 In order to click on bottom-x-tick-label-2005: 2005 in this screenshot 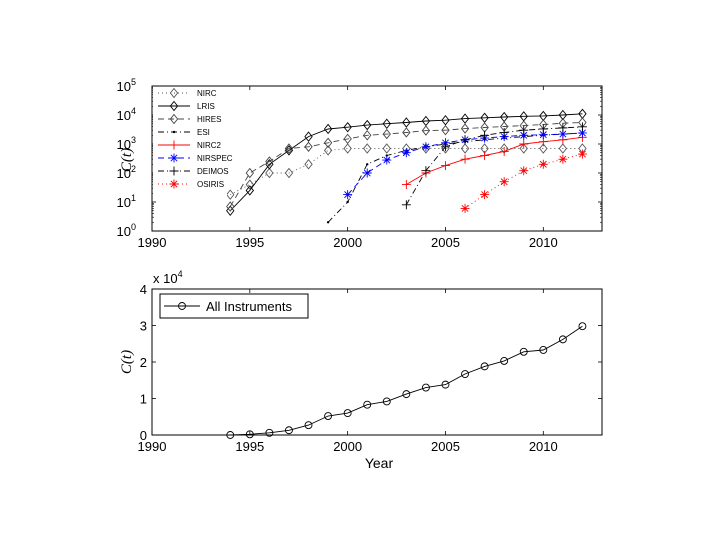, I will do `click(445, 446)`.